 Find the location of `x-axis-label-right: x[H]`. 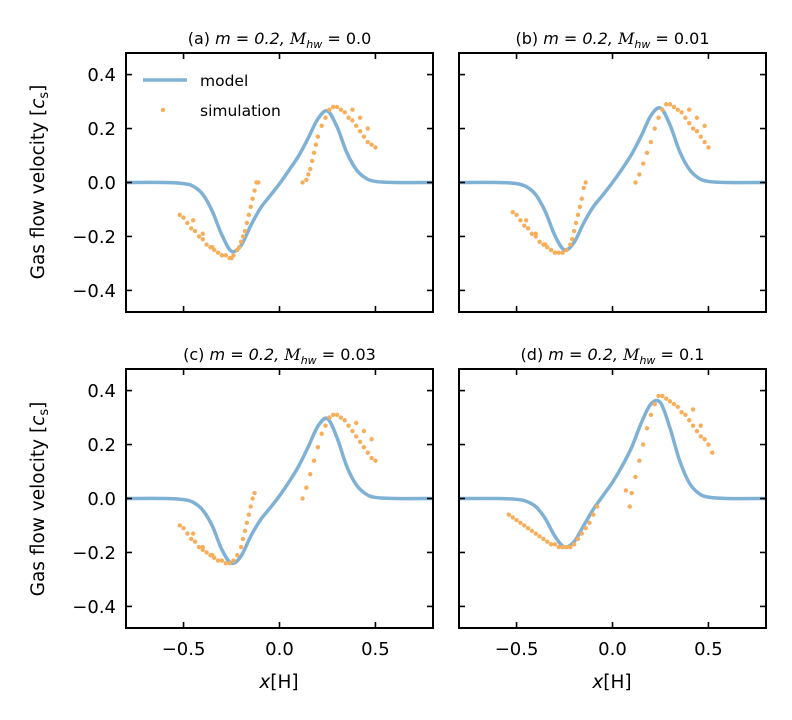

x-axis-label-right: x[H] is located at coordinates (611, 682).